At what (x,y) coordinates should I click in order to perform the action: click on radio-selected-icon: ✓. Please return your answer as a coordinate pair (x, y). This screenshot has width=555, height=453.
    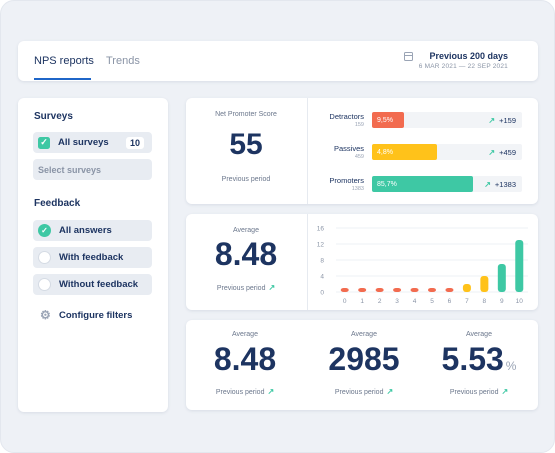
    Looking at the image, I should click on (44, 230).